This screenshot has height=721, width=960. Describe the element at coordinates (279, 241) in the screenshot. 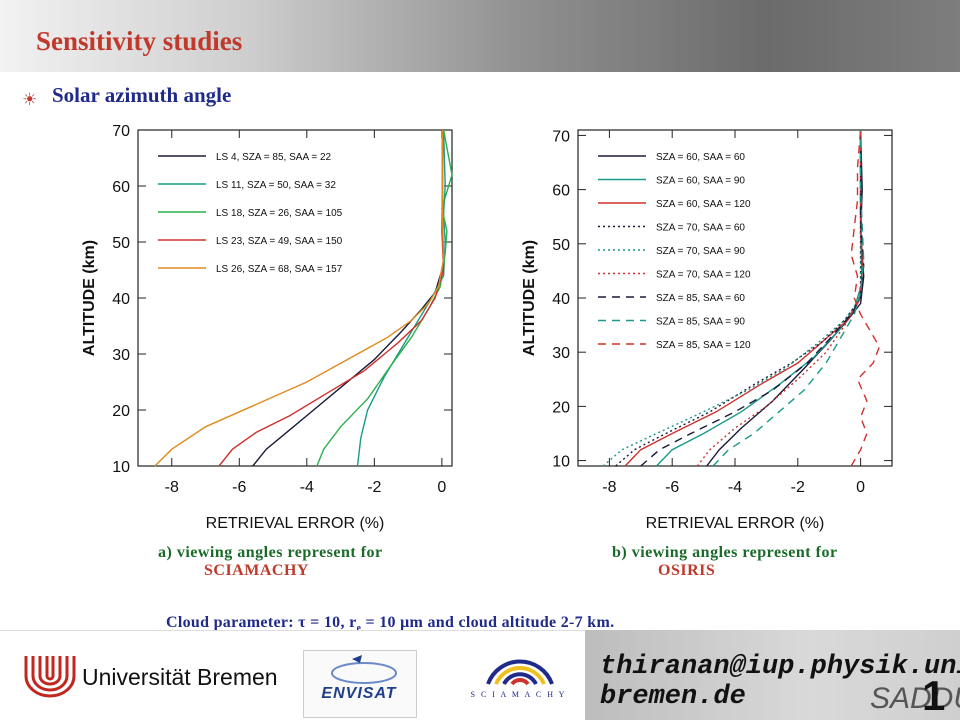

I see `legend-entry: LS 23, SZA = 49, SAA = 150` at that location.